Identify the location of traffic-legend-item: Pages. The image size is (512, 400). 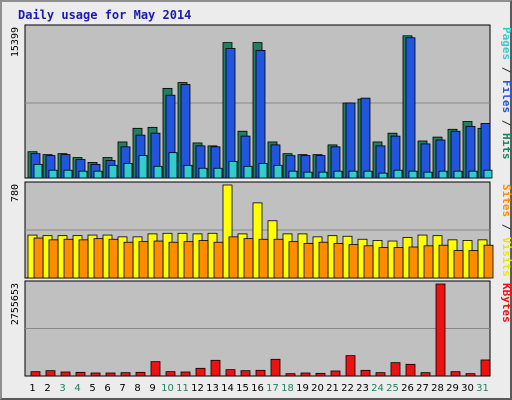
(506, 43).